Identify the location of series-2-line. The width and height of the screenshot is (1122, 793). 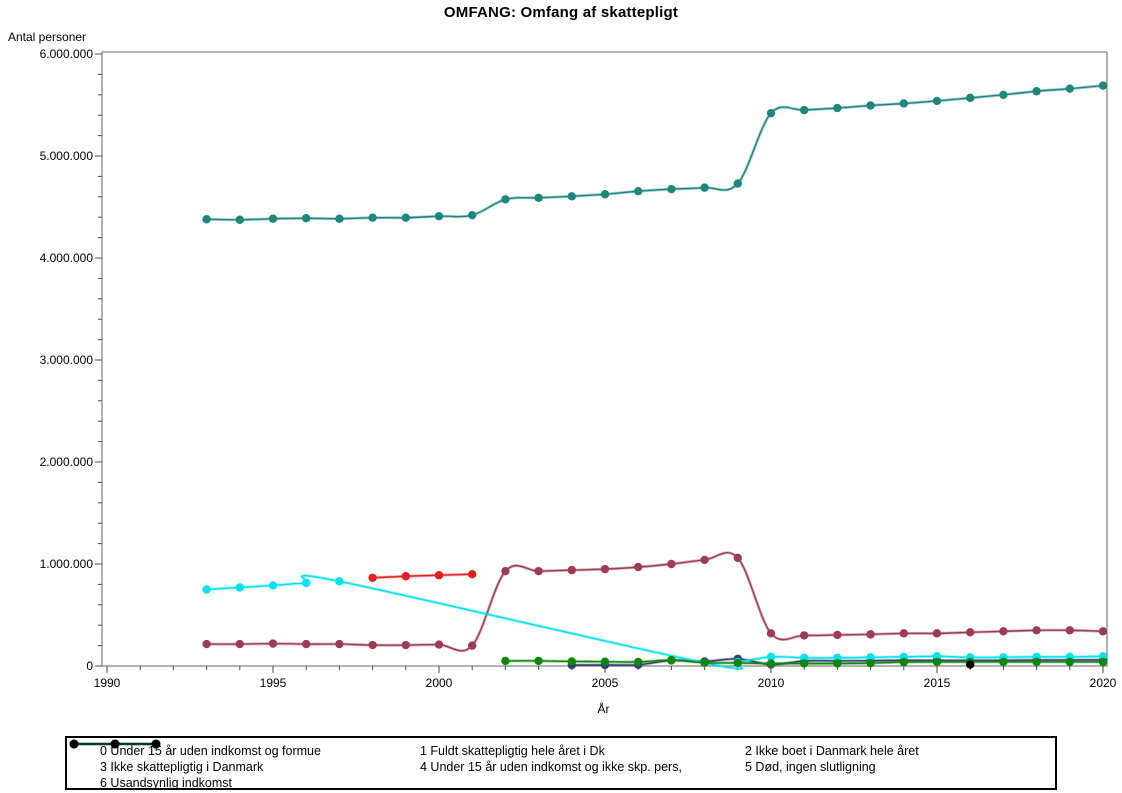
(655, 602).